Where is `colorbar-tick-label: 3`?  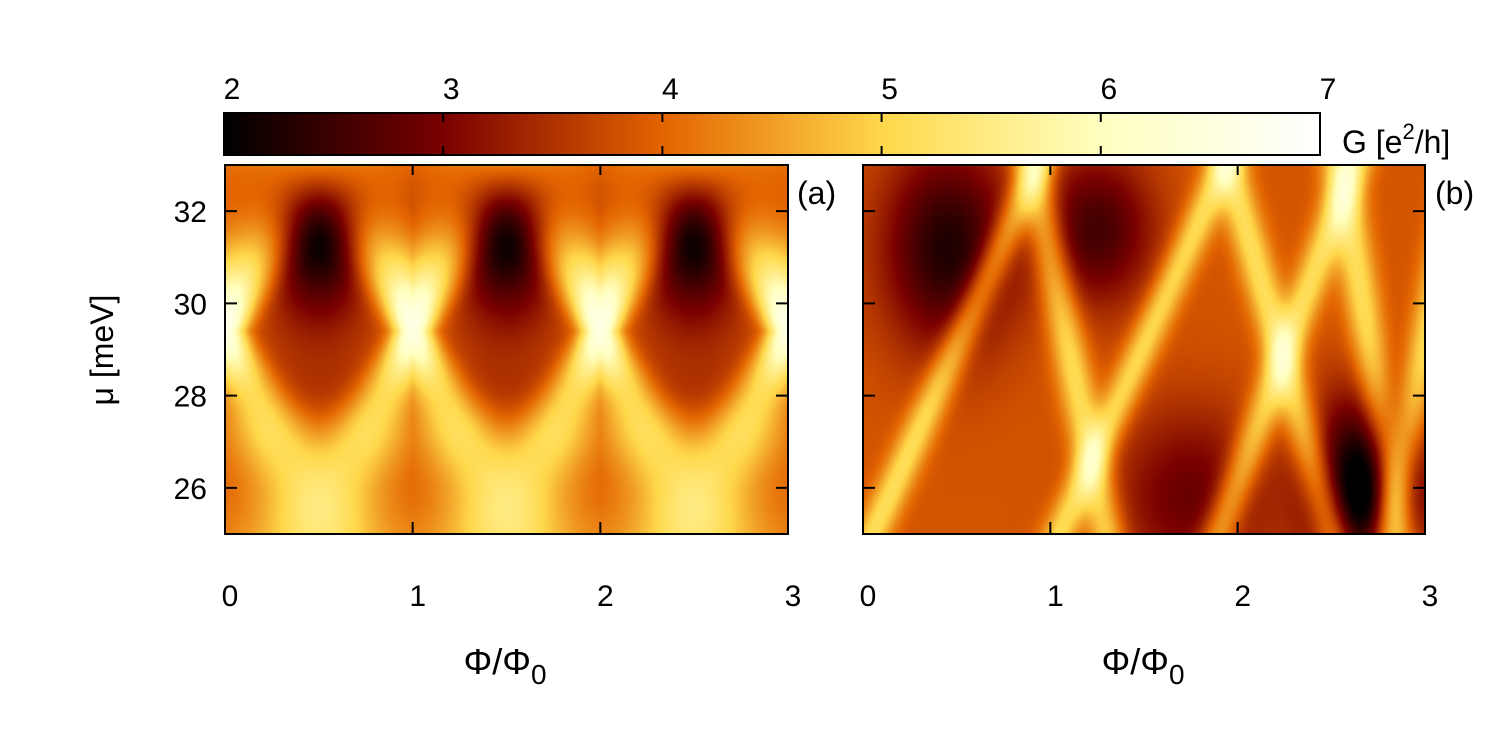 colorbar-tick-label: 3 is located at coordinates (451, 89).